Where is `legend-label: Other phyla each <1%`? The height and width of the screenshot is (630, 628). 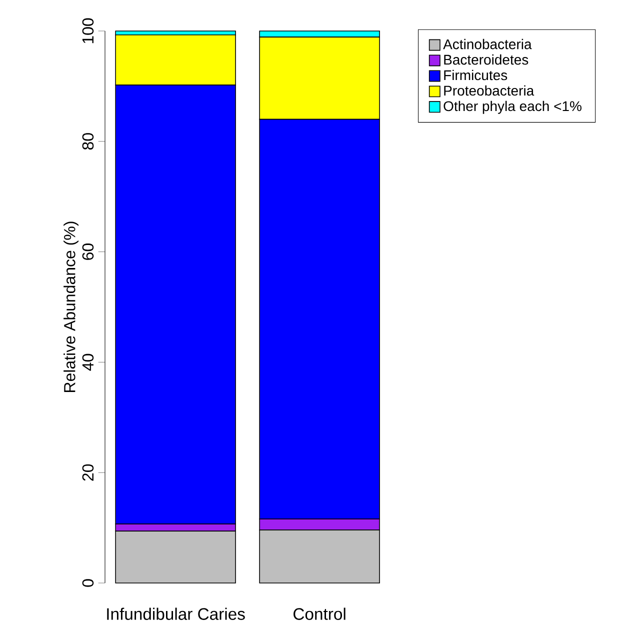 legend-label: Other phyla each <1% is located at coordinates (513, 107).